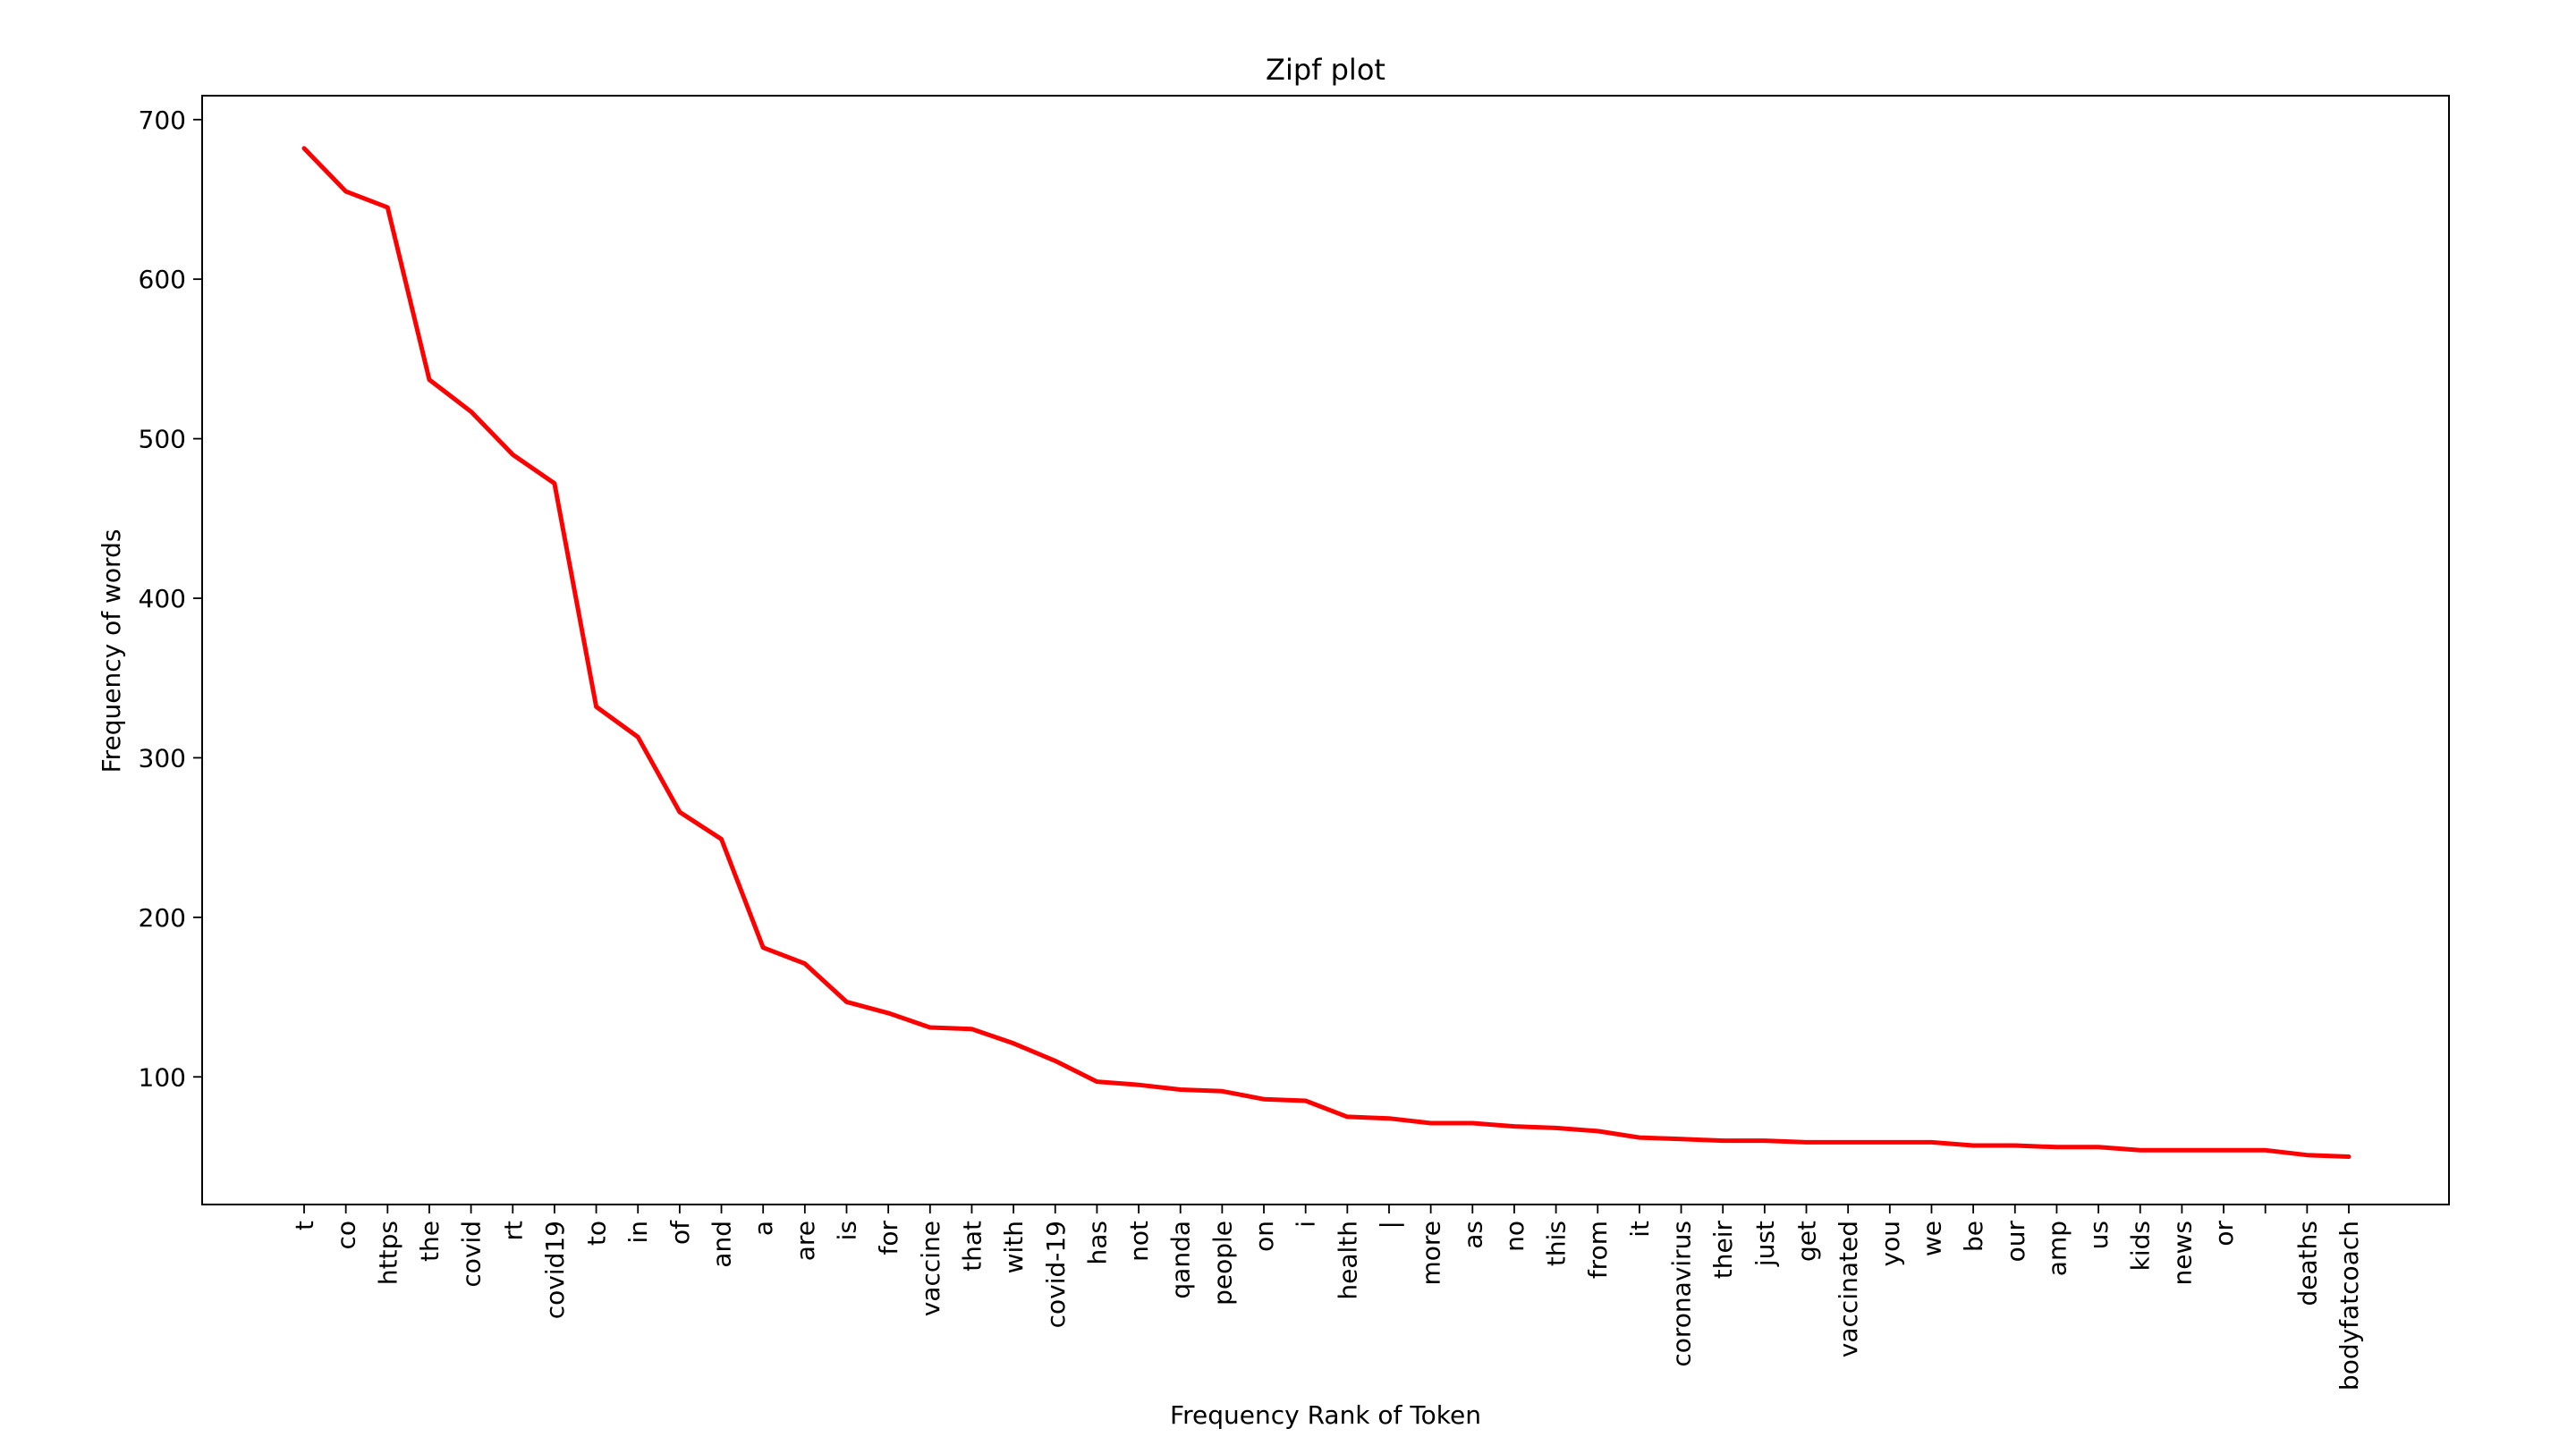 The image size is (2576, 1454). I want to click on x-tick-label: are, so click(805, 1241).